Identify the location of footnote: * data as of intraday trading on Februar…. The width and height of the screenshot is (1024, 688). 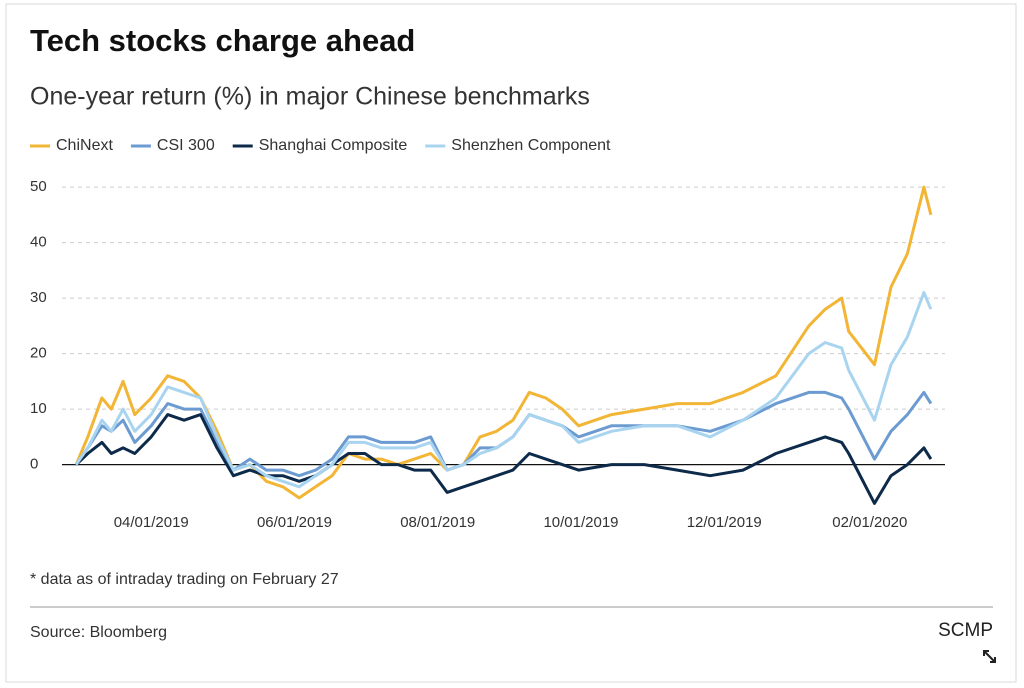
(184, 579).